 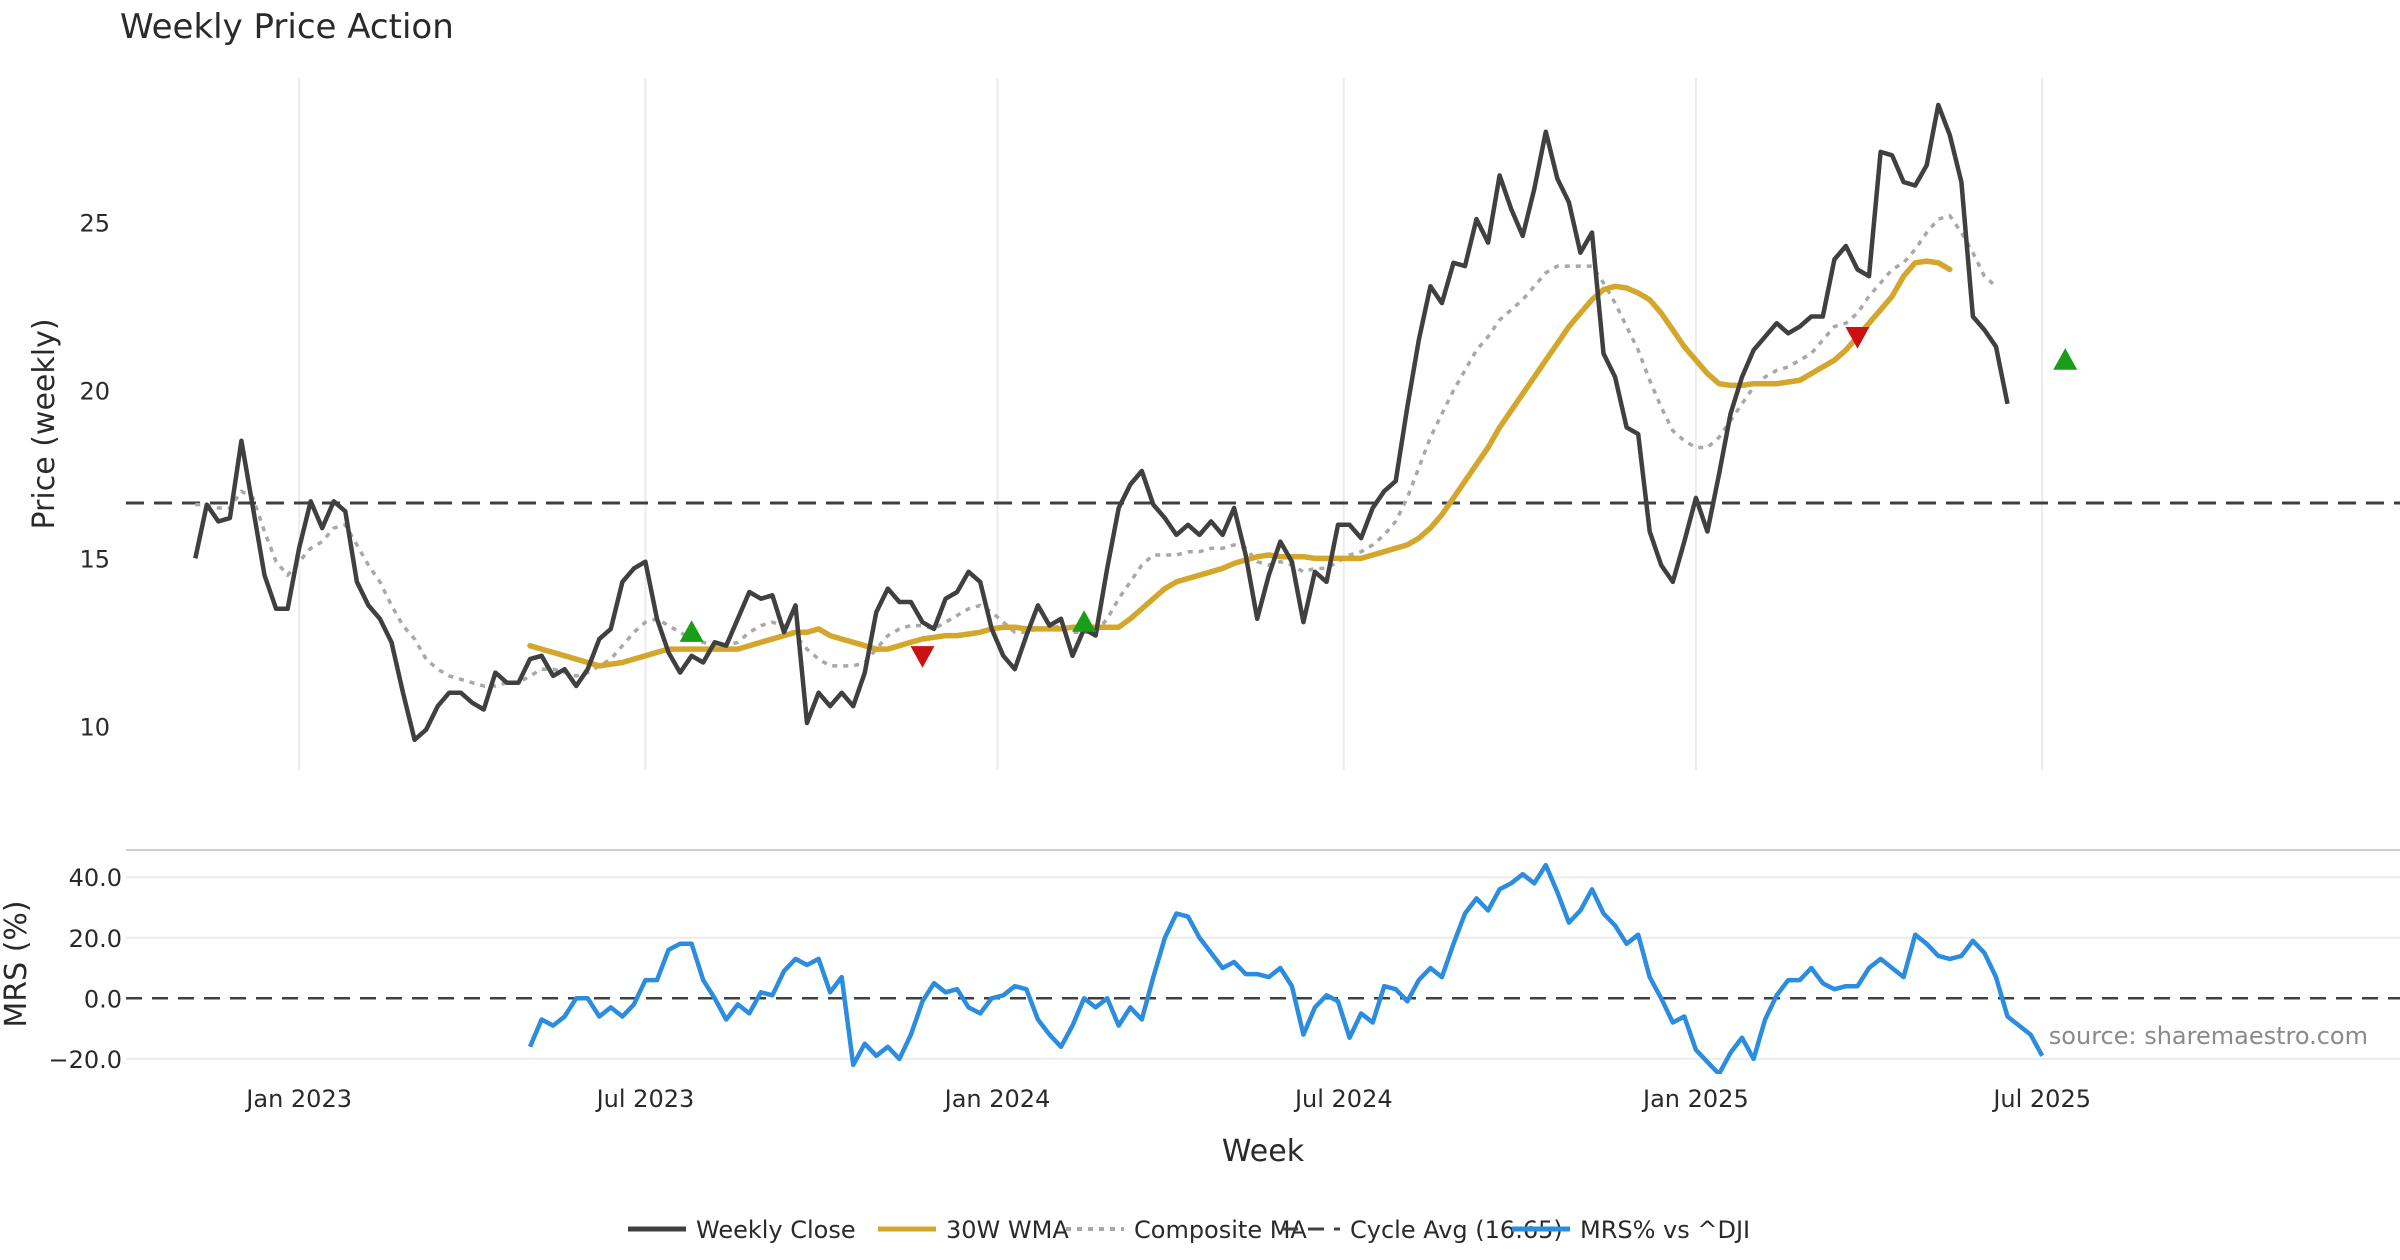 I want to click on legend-label-weekly-close: Weekly Close, so click(x=776, y=1230).